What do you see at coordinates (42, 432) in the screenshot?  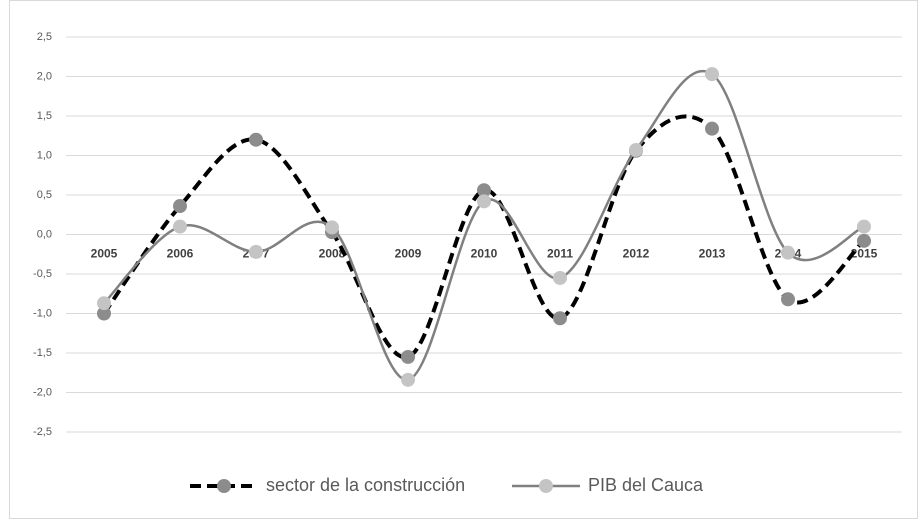 I see `y-tick-label: -2,5` at bounding box center [42, 432].